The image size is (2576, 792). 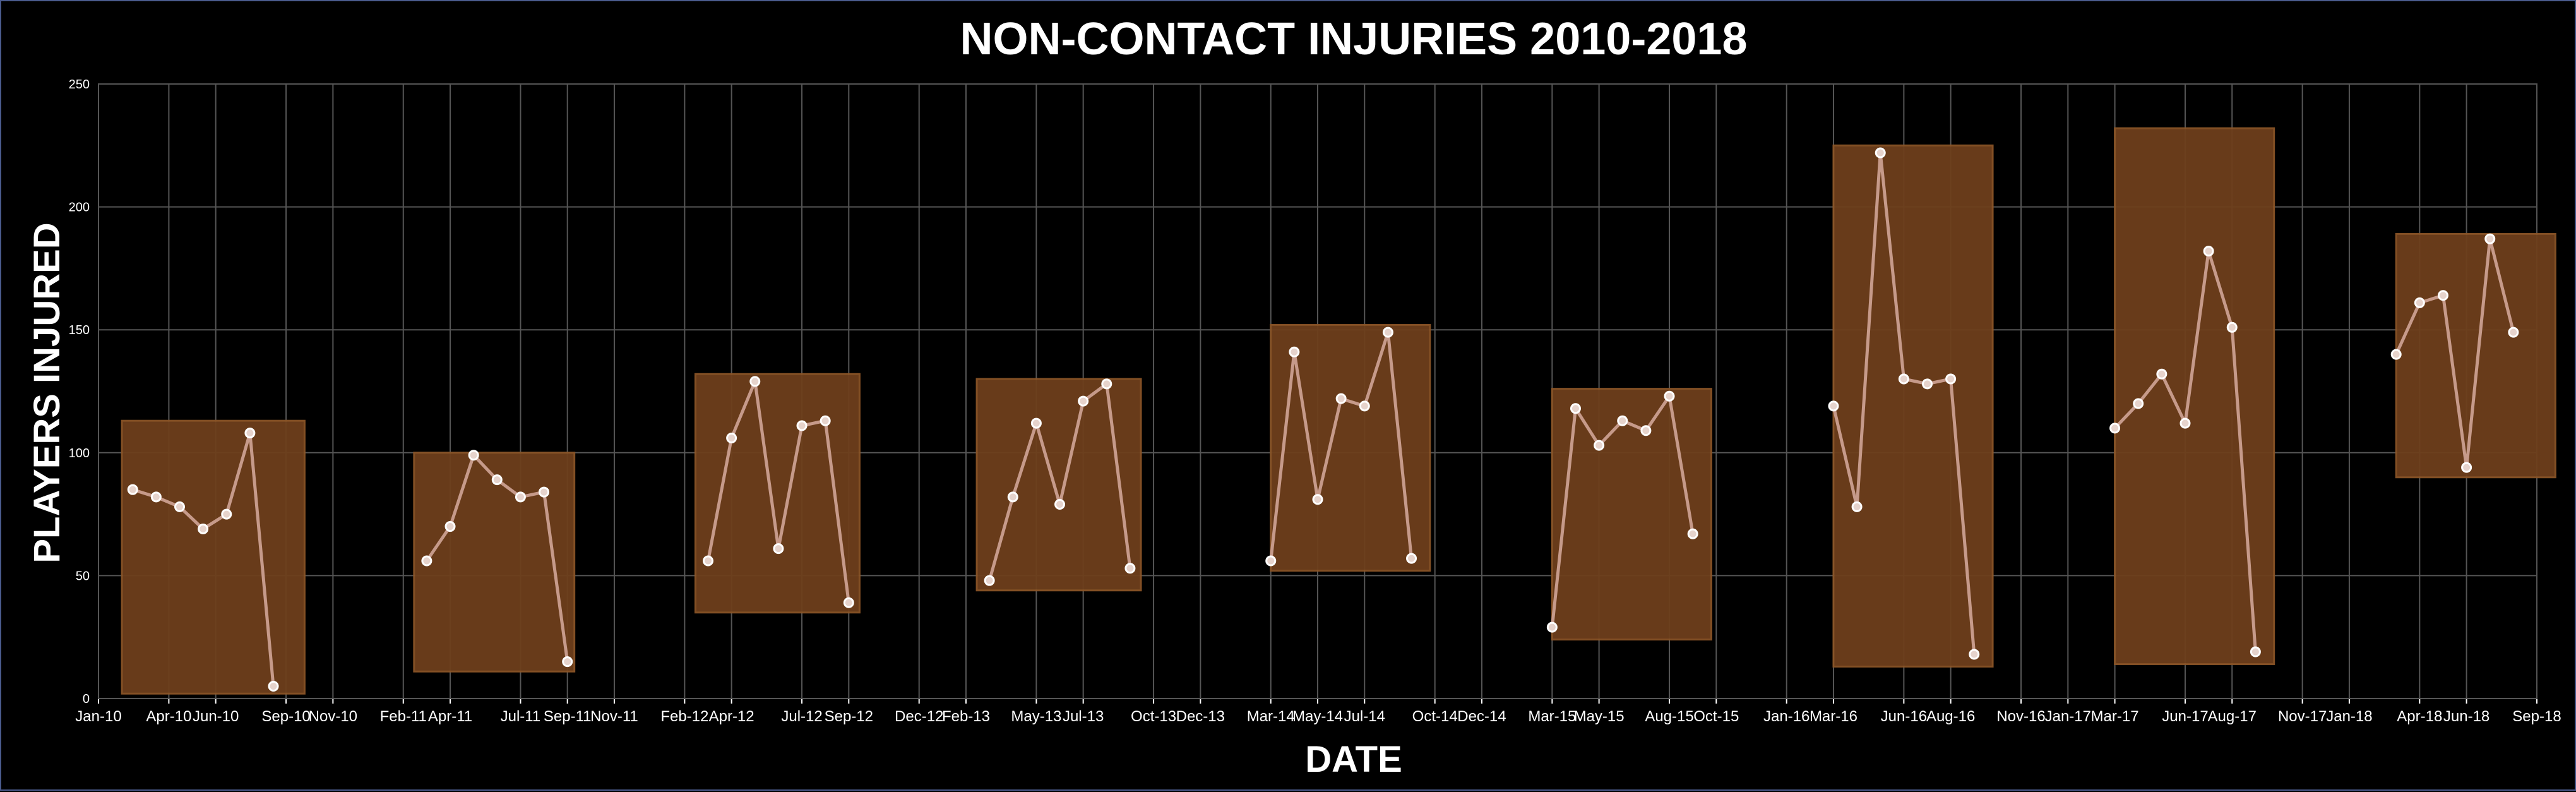 I want to click on x-tick-label: Aug-16, so click(x=1950, y=716).